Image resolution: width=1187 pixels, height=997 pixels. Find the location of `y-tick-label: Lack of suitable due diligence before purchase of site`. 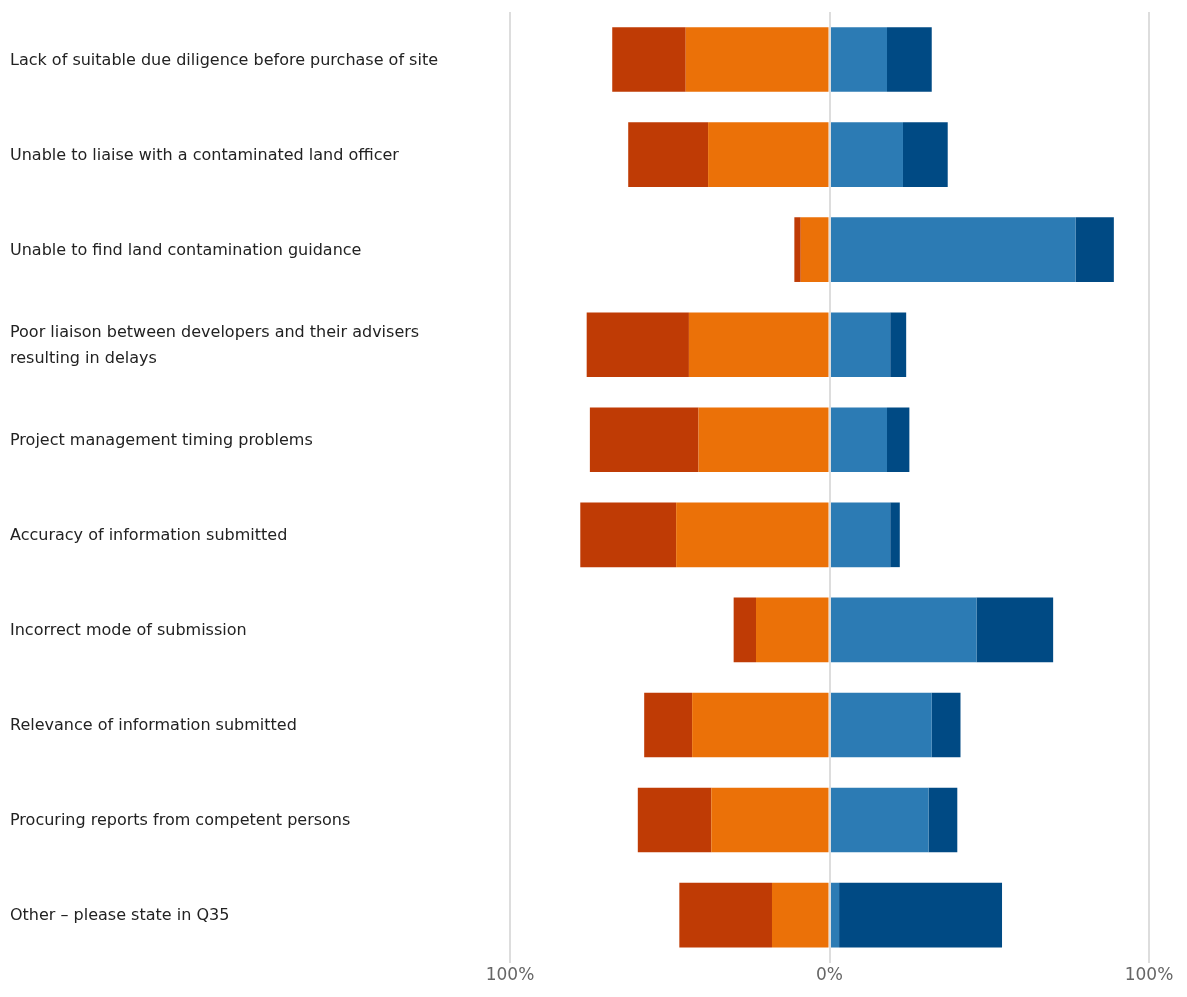

y-tick-label: Lack of suitable due diligence before purchase of site is located at coordinates (224, 59).